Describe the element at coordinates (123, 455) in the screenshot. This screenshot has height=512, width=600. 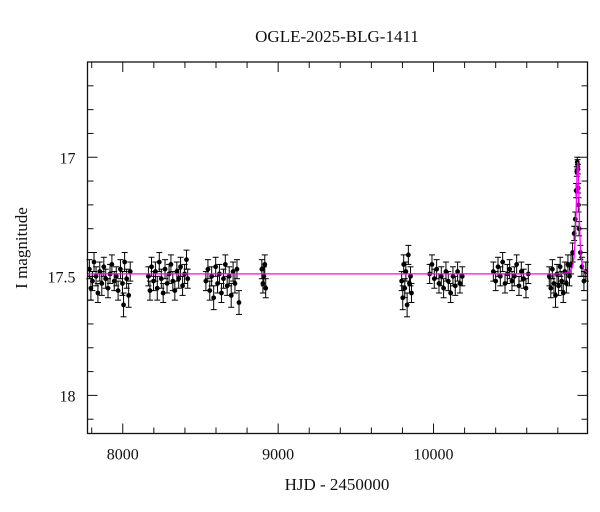
I see `x-tick-label: 8000` at that location.